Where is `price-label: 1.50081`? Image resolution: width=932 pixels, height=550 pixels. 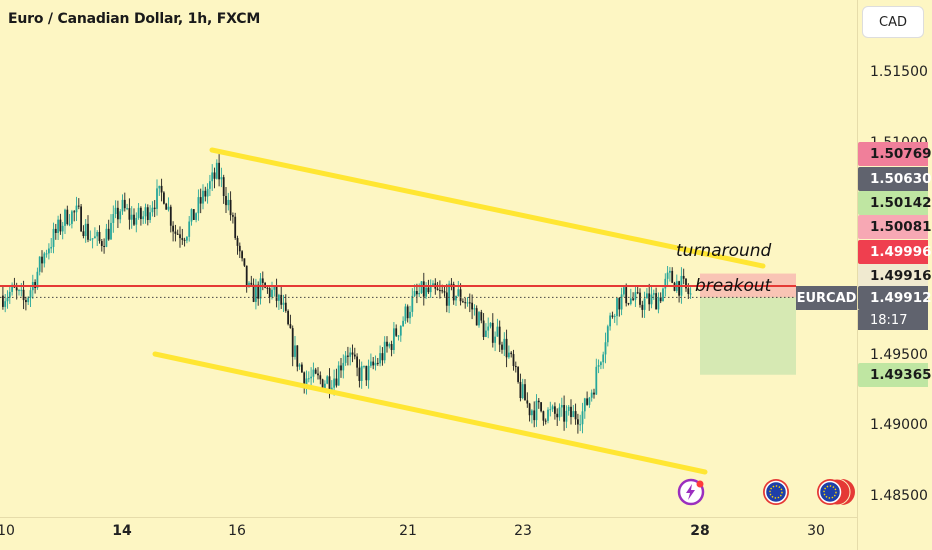 price-label: 1.50081 is located at coordinates (895, 227).